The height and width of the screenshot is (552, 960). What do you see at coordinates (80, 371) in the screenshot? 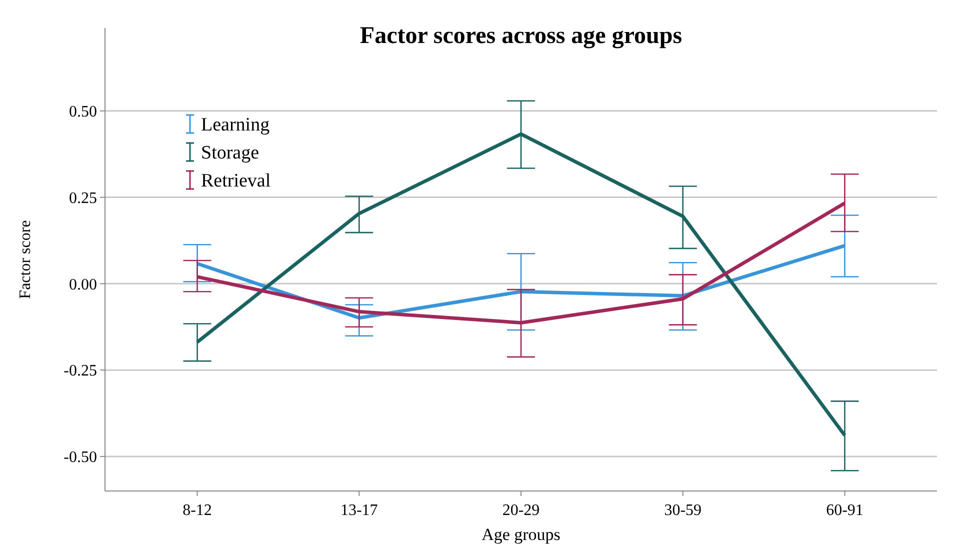
I see `y-tick-label: -0.25` at bounding box center [80, 371].